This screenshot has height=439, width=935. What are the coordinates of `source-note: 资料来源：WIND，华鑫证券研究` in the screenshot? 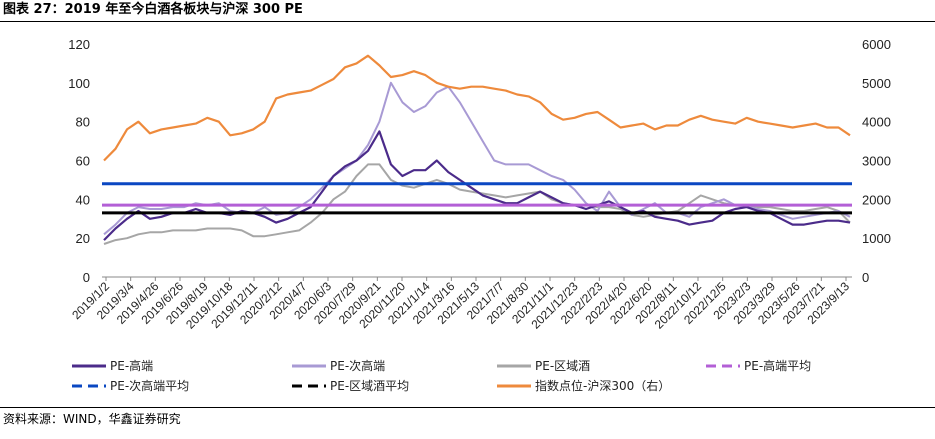 It's located at (92, 419).